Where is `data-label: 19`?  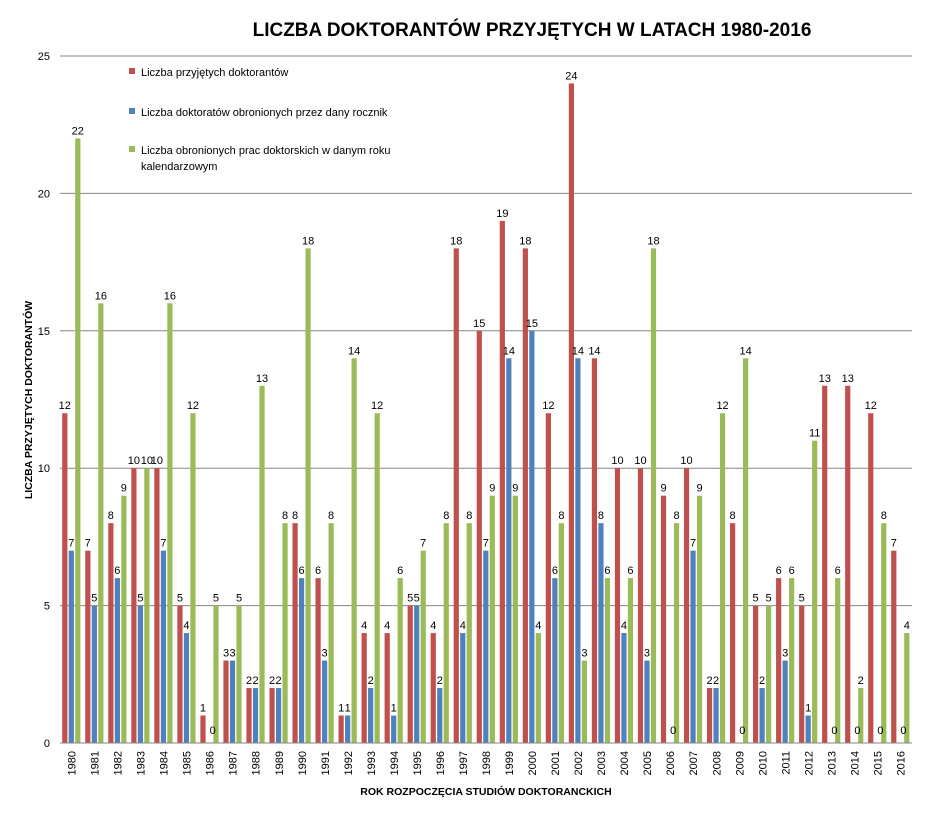 data-label: 19 is located at coordinates (502, 214).